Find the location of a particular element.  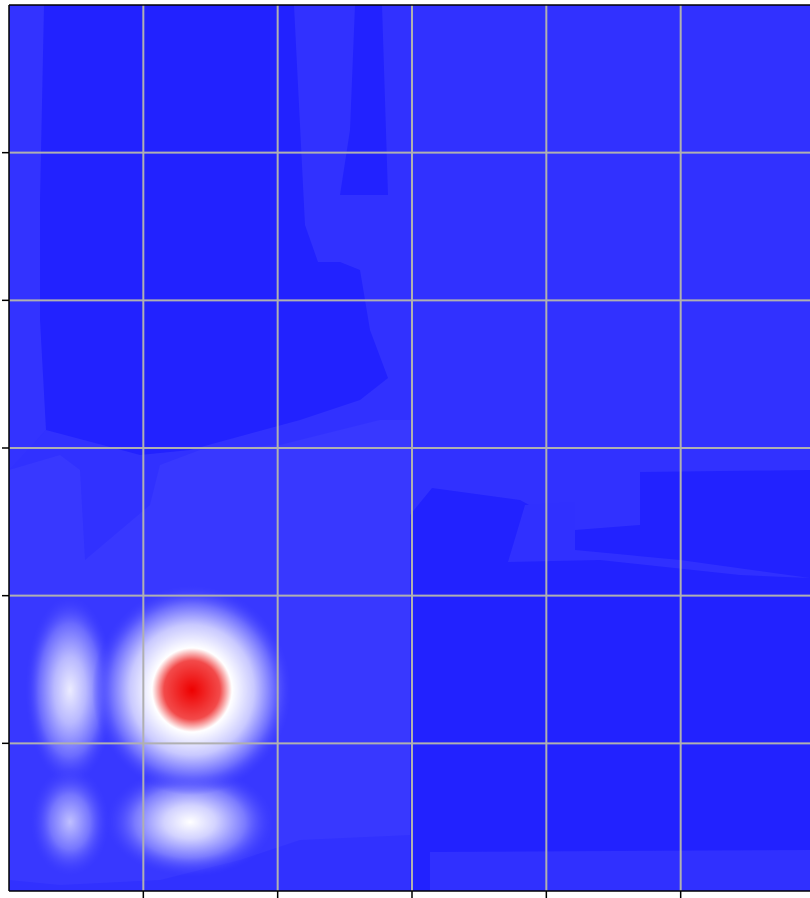

peak-bottom is located at coordinates (190, 822).